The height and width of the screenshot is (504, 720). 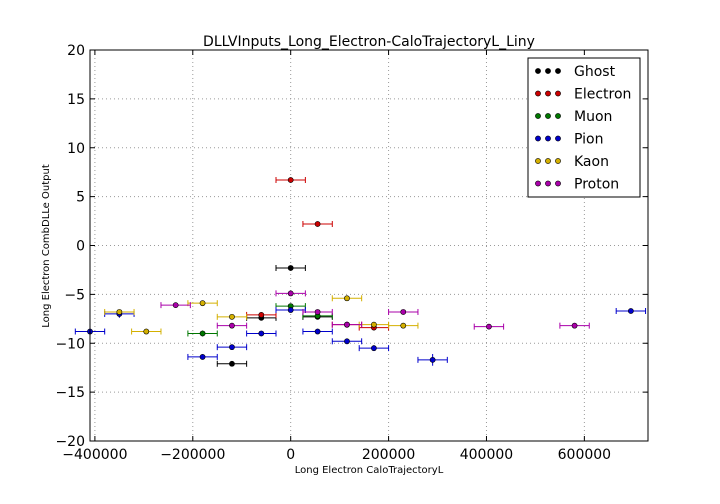 I want to click on series-muon, so click(x=260, y=320).